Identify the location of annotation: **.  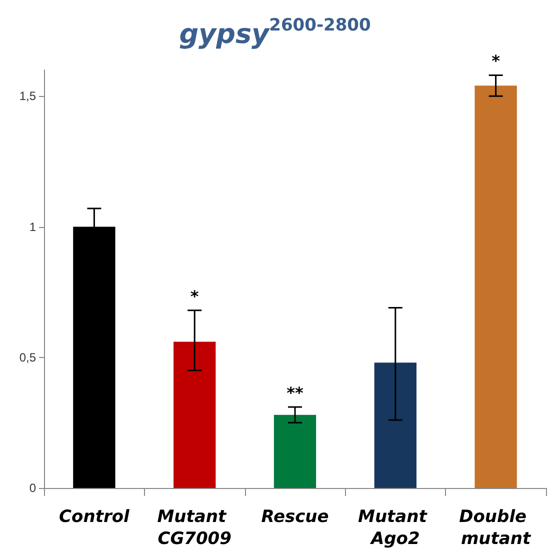
(295, 393).